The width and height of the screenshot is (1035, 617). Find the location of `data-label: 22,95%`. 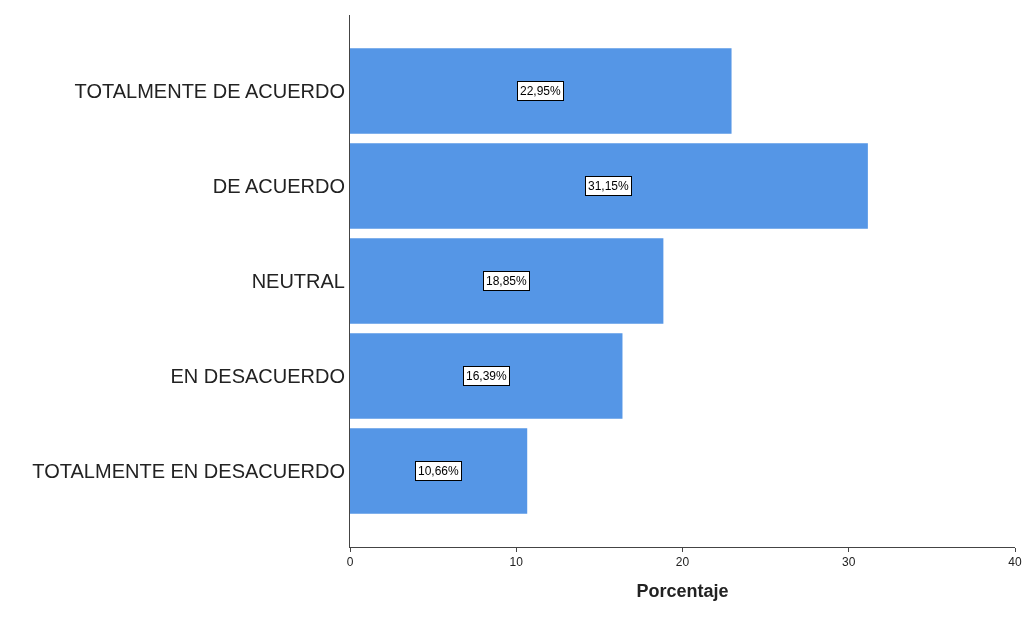

data-label: 22,95% is located at coordinates (541, 91).